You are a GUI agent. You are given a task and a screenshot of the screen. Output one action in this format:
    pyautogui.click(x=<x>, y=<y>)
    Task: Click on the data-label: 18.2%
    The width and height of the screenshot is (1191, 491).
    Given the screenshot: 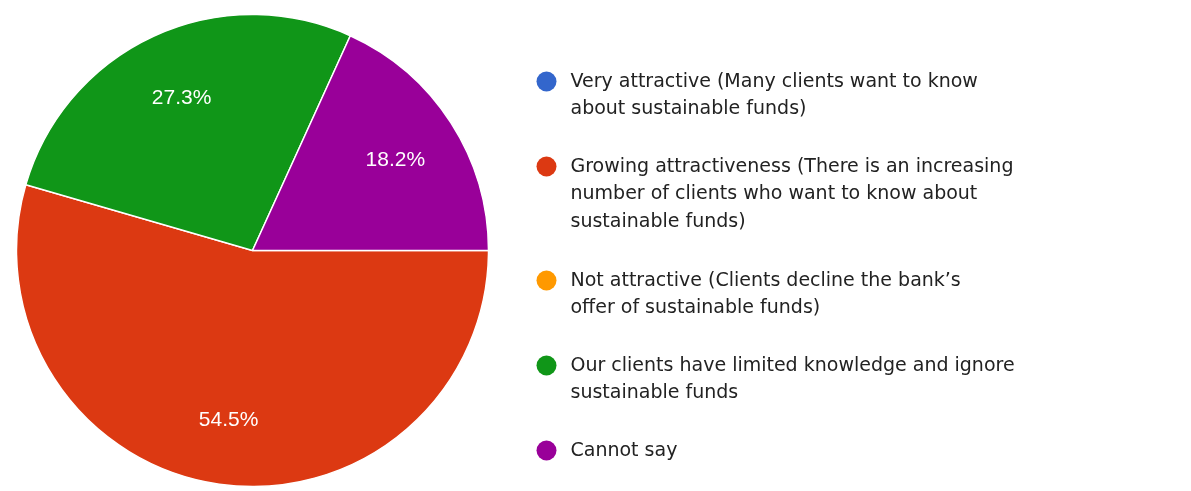 What is the action you would take?
    pyautogui.click(x=395, y=159)
    